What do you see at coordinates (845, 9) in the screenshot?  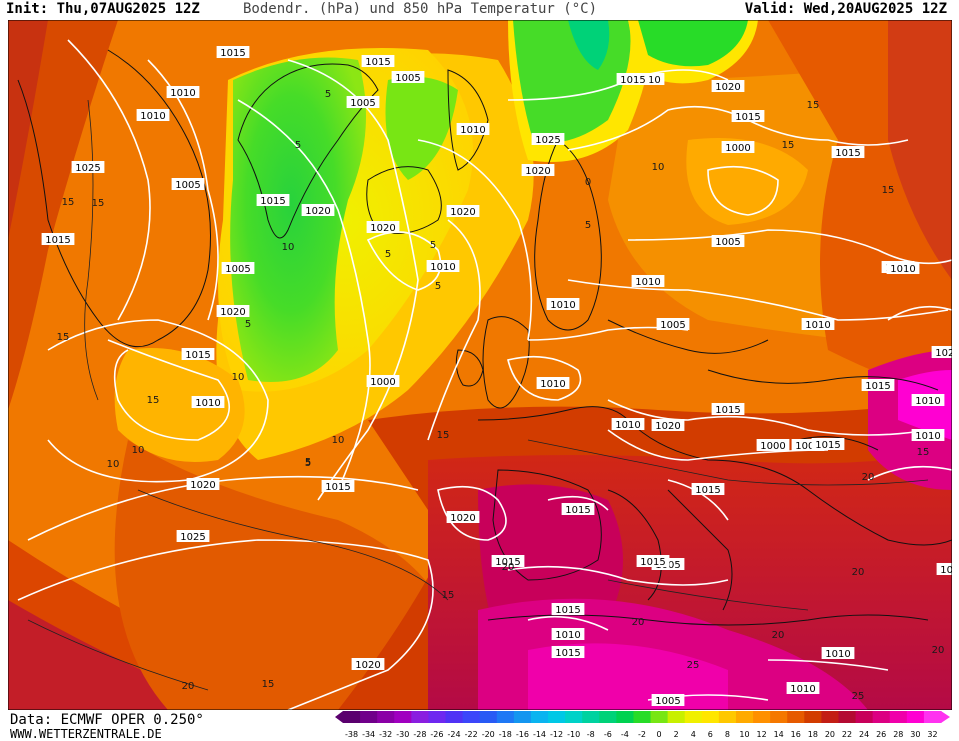 I see `valid-time: Valid: Wed,20AUG2025 12Z` at bounding box center [845, 9].